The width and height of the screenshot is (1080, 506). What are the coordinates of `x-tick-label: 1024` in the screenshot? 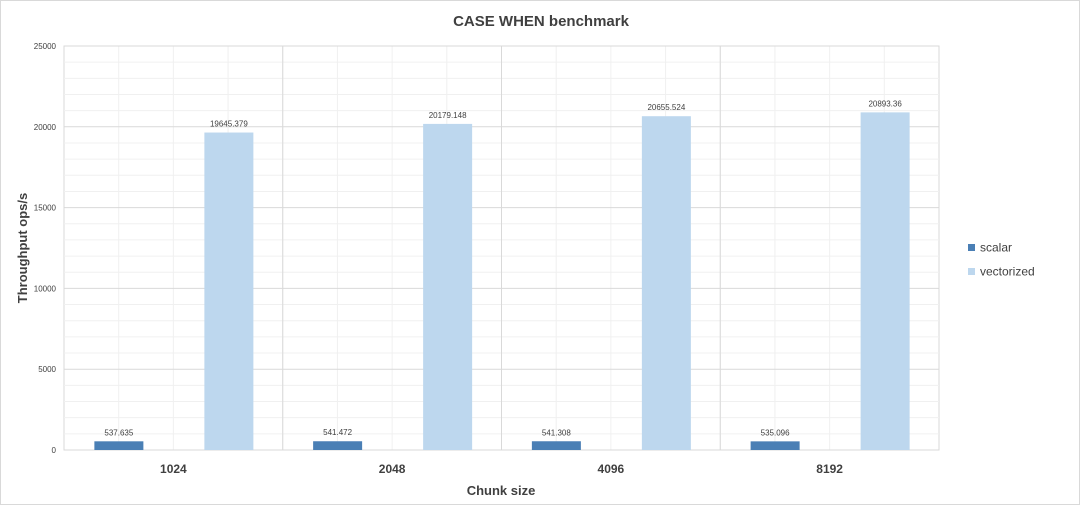 It's located at (173, 469).